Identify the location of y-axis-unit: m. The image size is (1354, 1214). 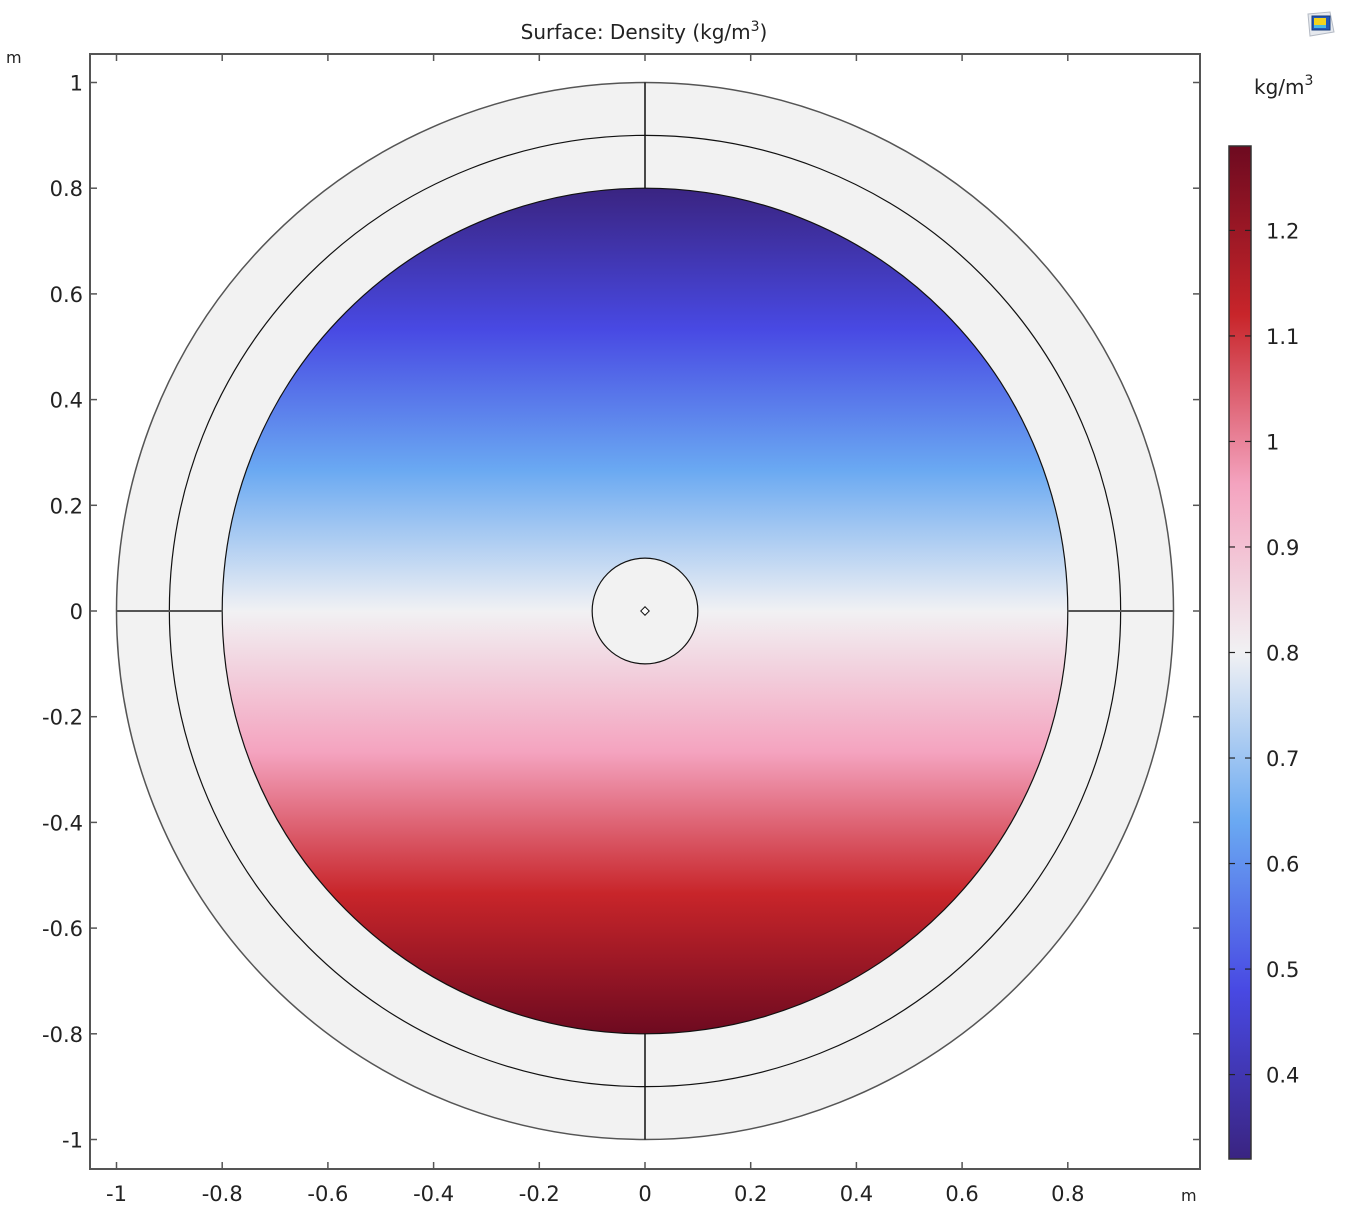
(14, 57).